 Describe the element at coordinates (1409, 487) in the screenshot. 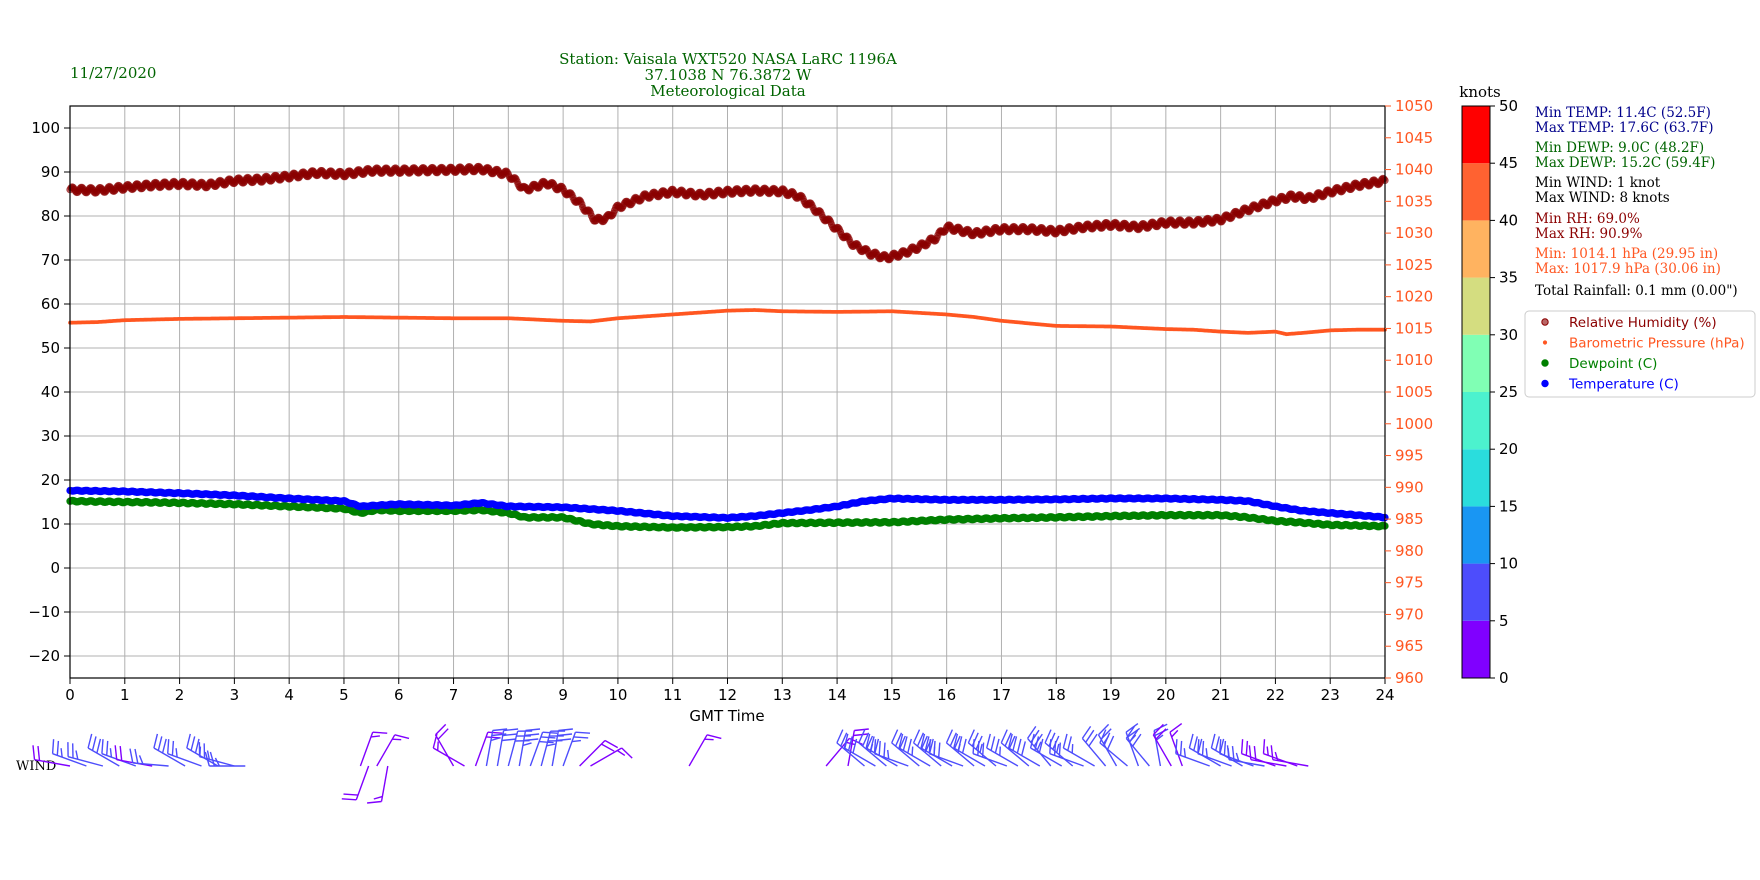

I see `y-tick-label-right: 990` at that location.